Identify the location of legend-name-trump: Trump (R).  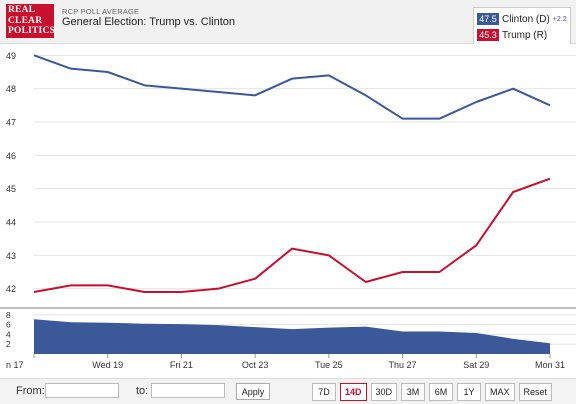
(525, 35).